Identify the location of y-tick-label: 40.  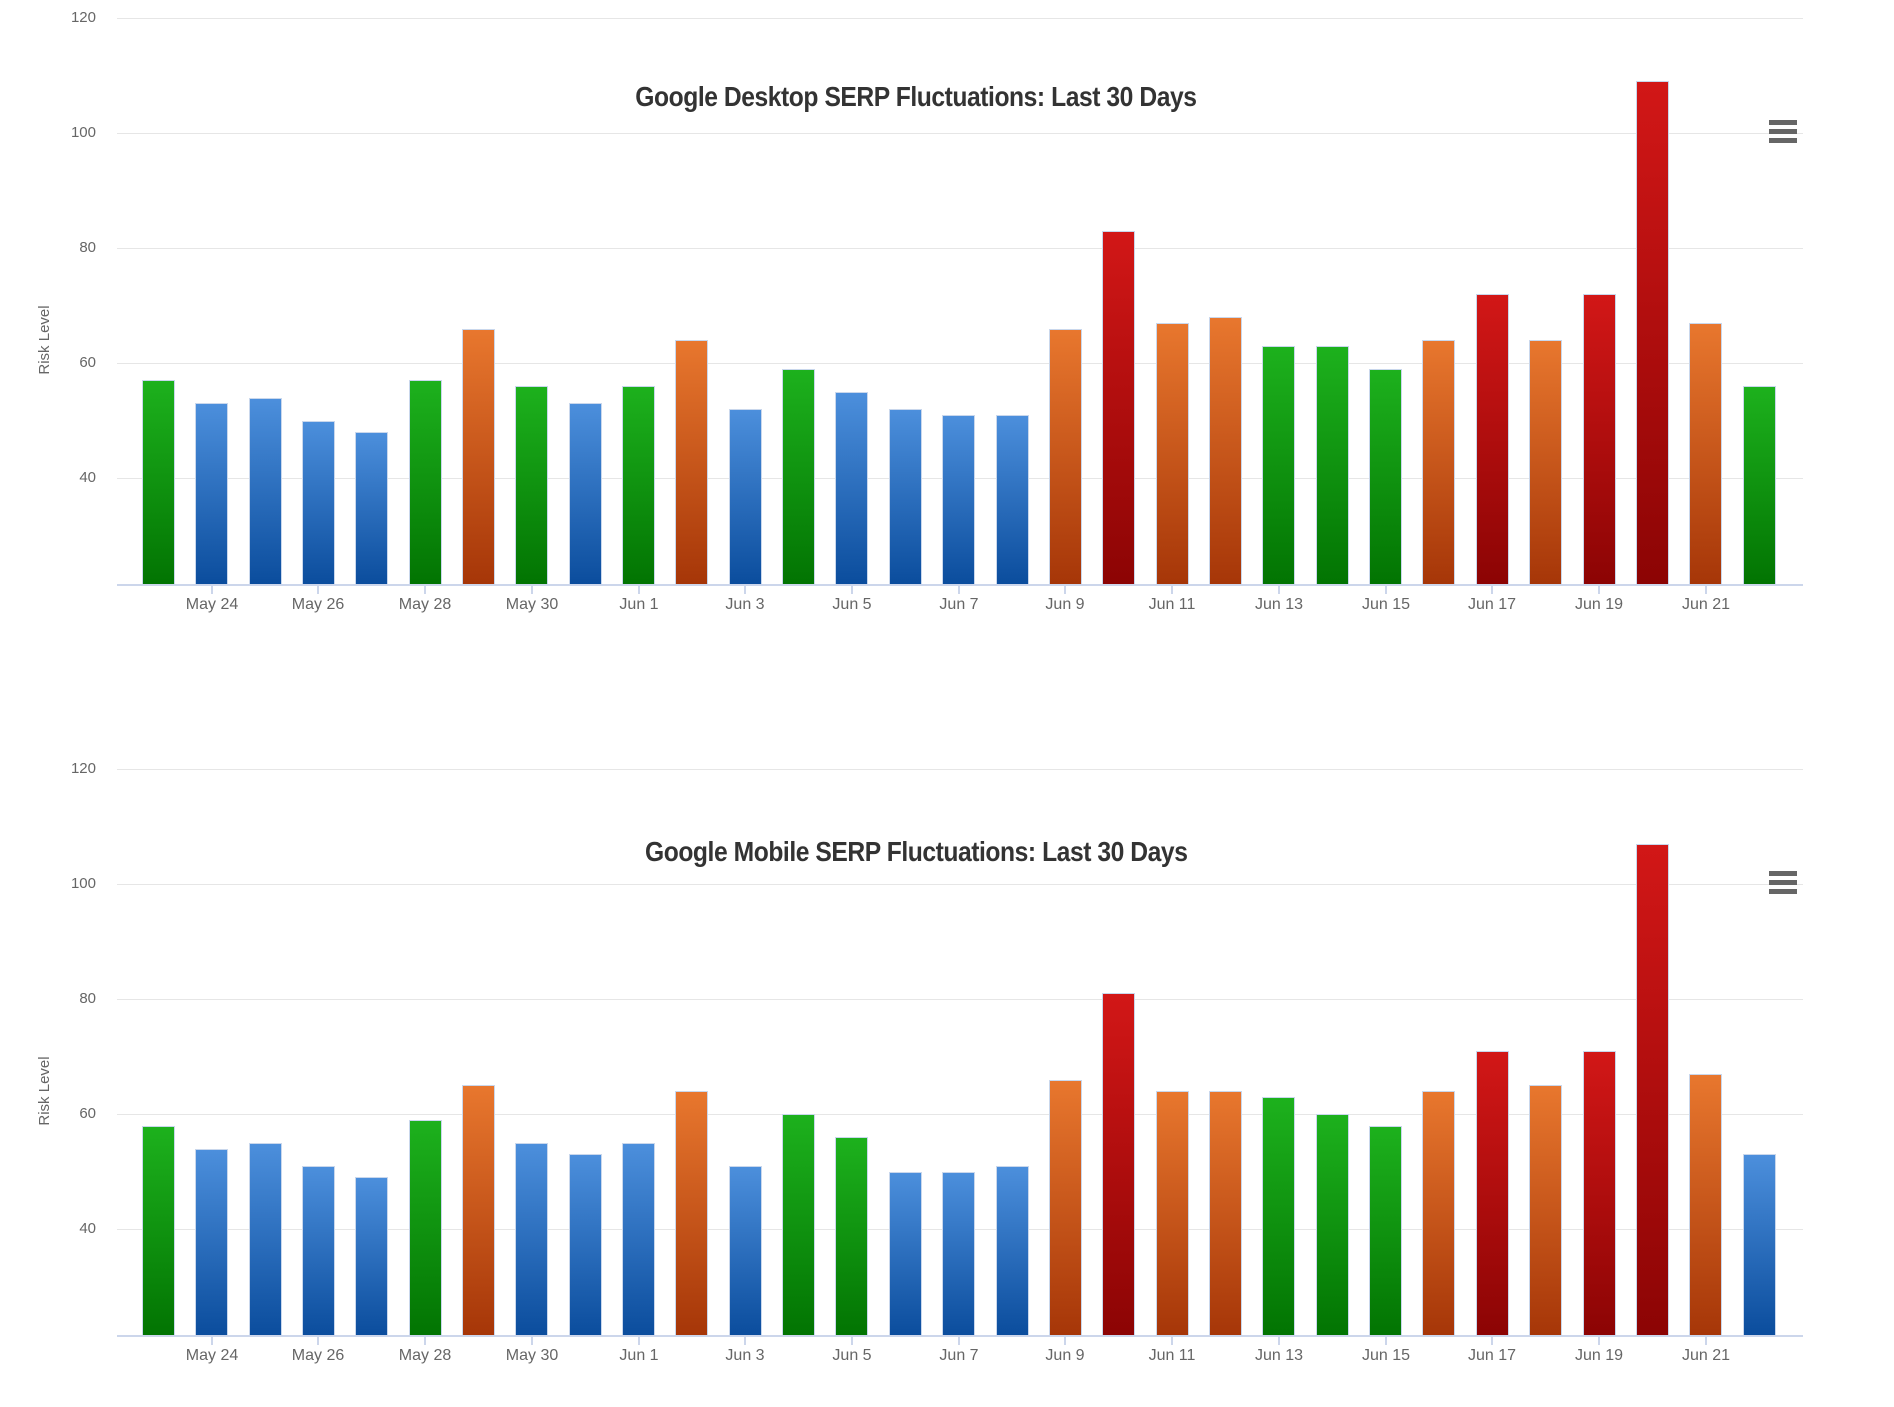
(87, 1228).